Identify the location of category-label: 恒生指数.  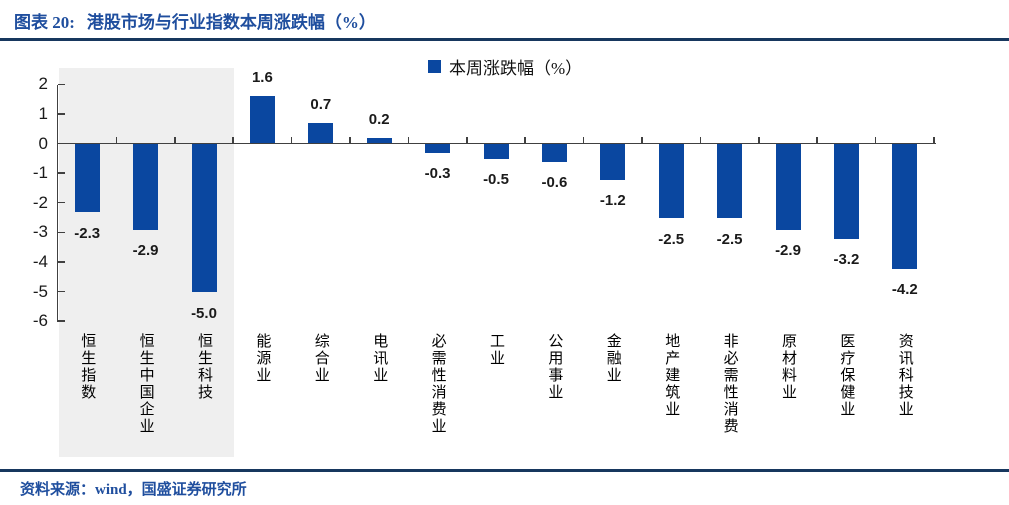
(87, 367).